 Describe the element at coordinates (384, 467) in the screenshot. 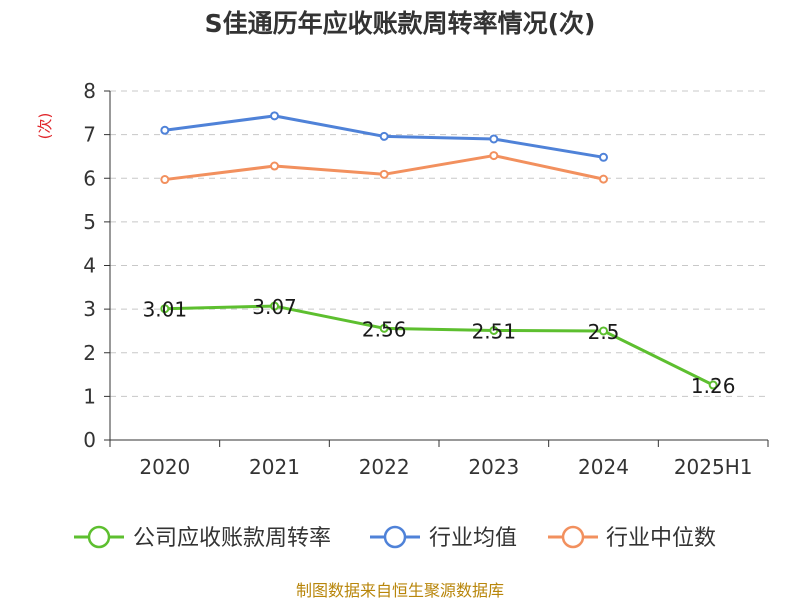

I see `x-tick-label: 2022` at that location.